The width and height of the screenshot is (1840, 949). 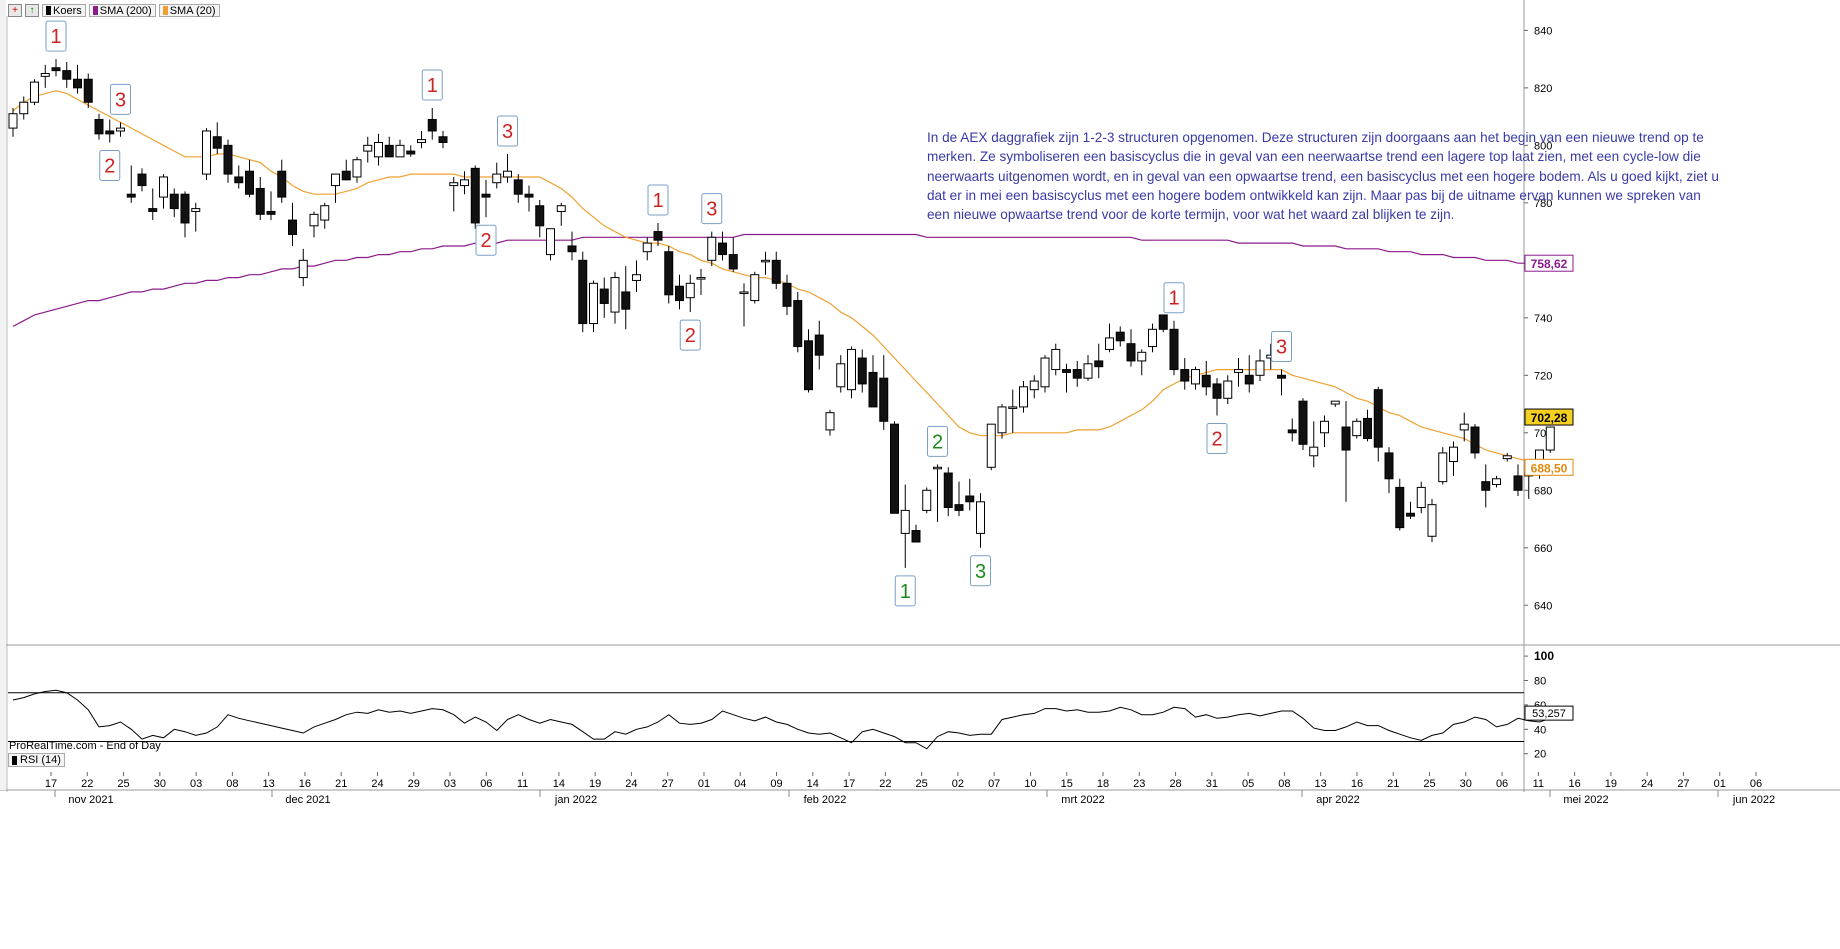 I want to click on day-tick-label: 08, so click(x=232, y=784).